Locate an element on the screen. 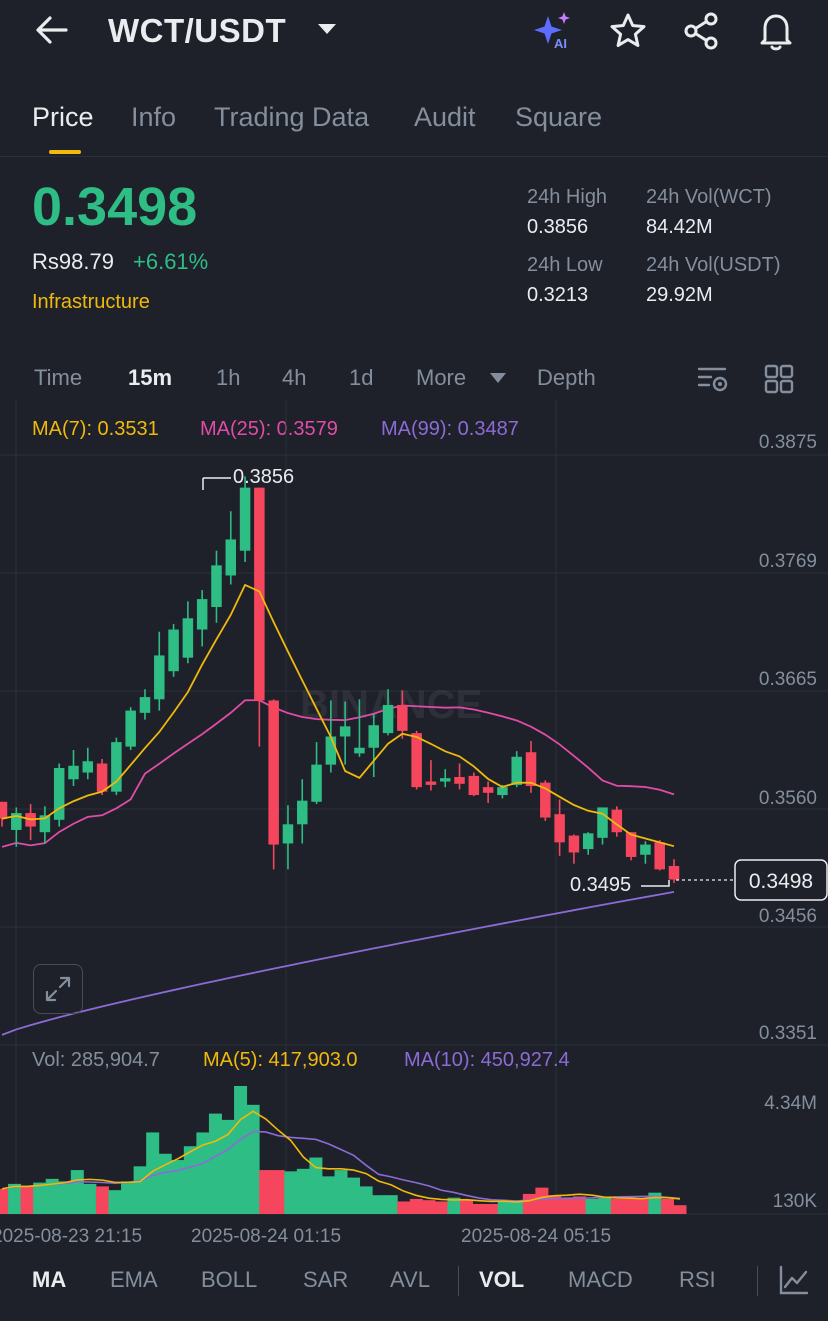  ma99-line is located at coordinates (338, 963).